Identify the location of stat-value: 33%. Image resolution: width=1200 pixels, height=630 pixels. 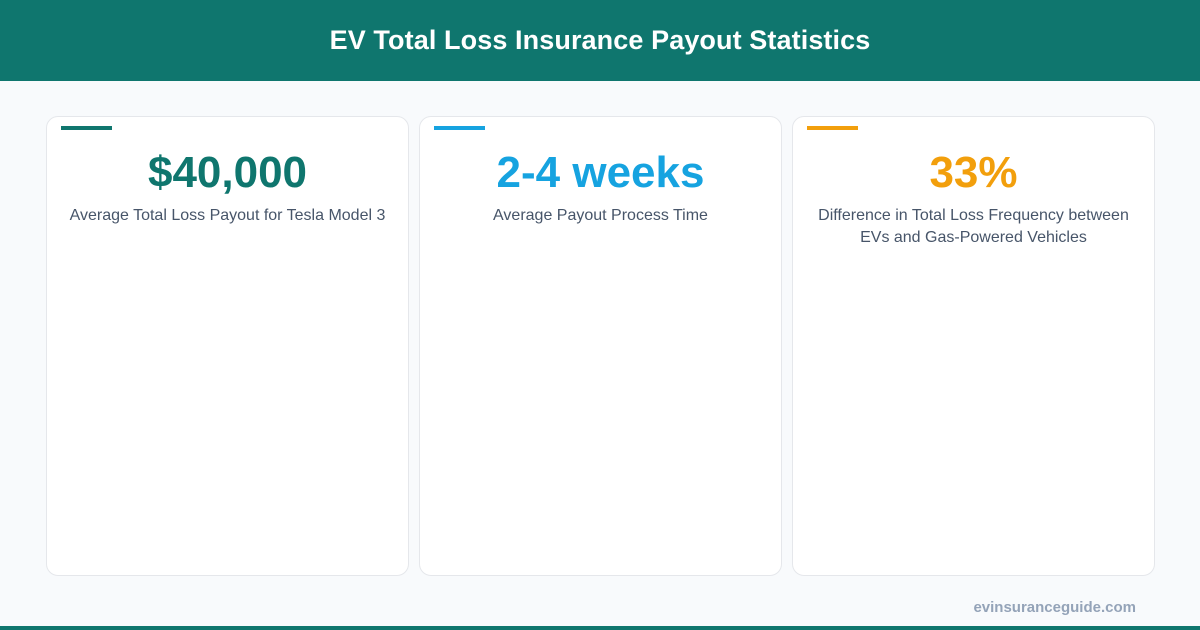
(973, 172).